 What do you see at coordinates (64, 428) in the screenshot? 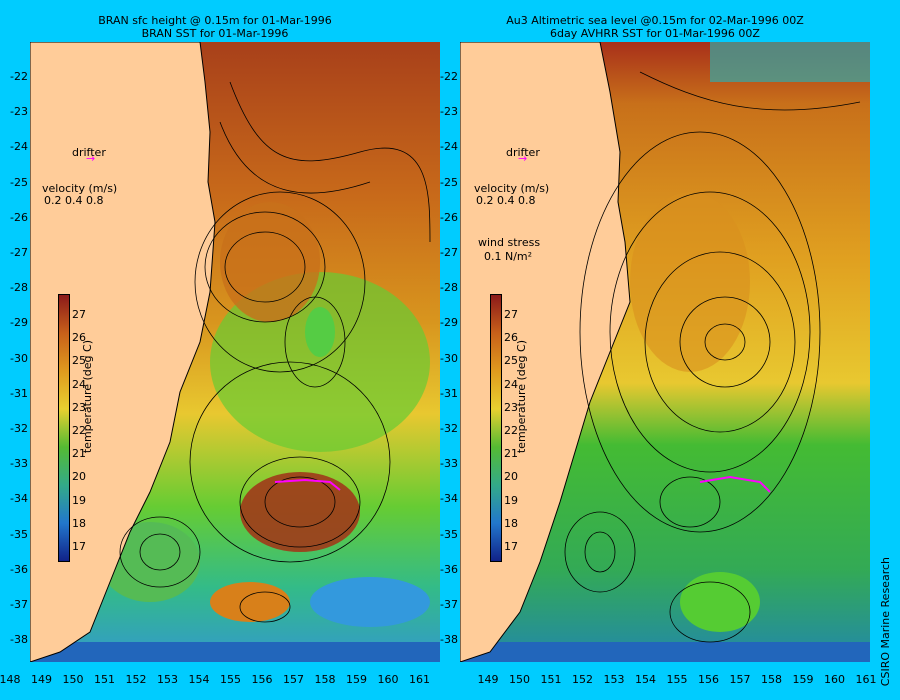
I see `left-colorbar` at bounding box center [64, 428].